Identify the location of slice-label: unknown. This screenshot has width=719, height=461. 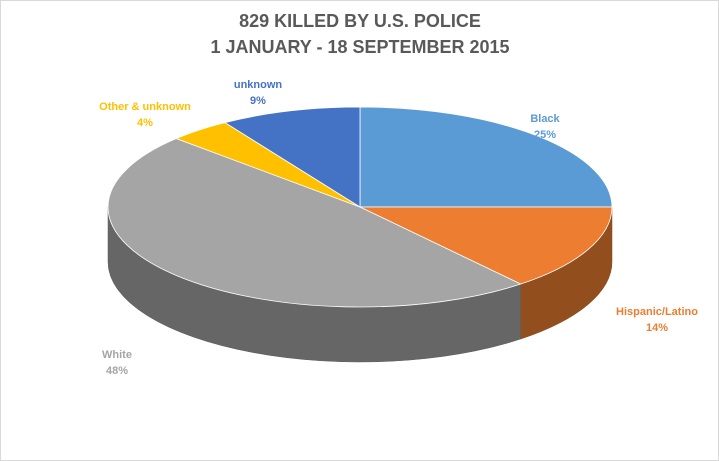
(258, 85).